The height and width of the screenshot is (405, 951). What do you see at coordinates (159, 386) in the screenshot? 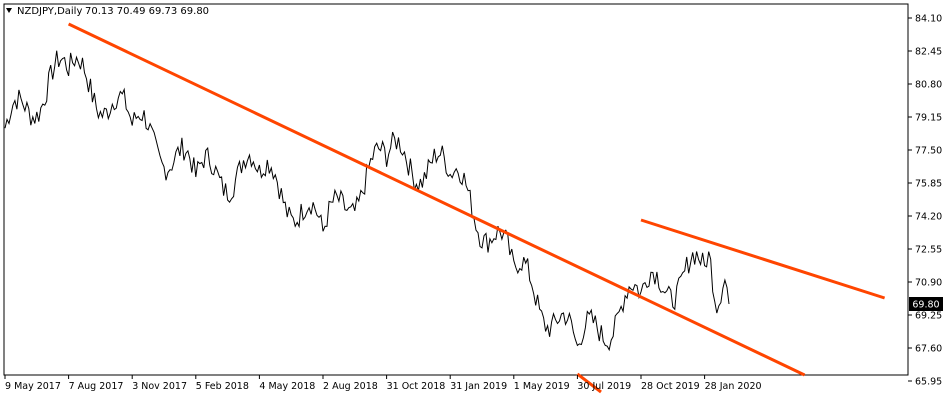
I see `x-tick-label: 3 Nov 2017` at bounding box center [159, 386].